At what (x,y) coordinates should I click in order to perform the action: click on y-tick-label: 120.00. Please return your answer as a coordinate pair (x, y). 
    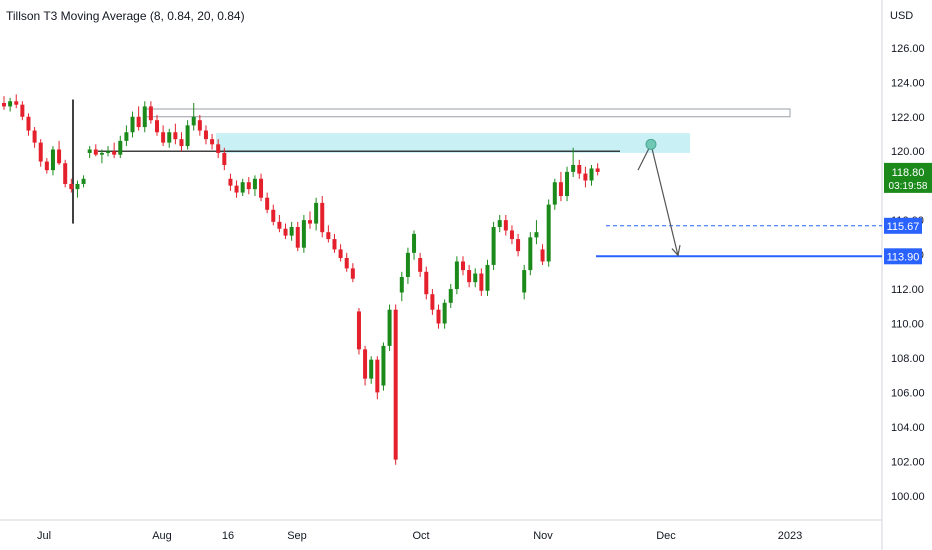
    Looking at the image, I should click on (908, 152).